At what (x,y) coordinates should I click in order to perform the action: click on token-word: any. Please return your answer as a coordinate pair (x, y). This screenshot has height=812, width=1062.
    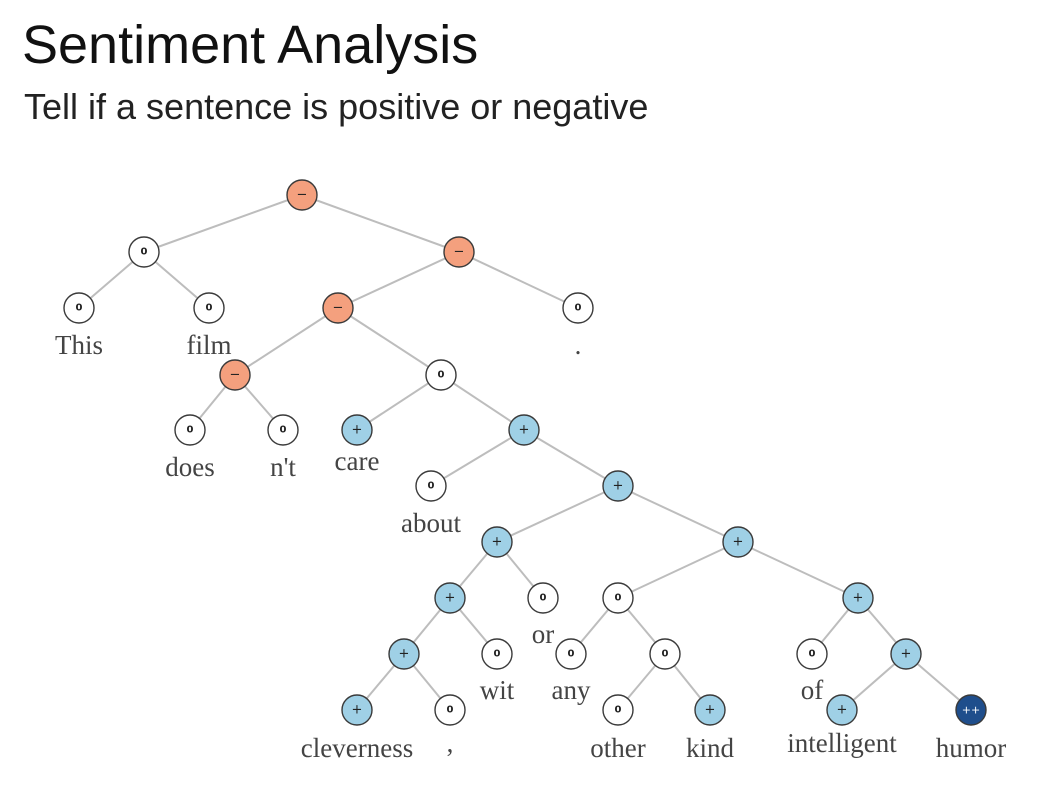
    Looking at the image, I should click on (571, 690).